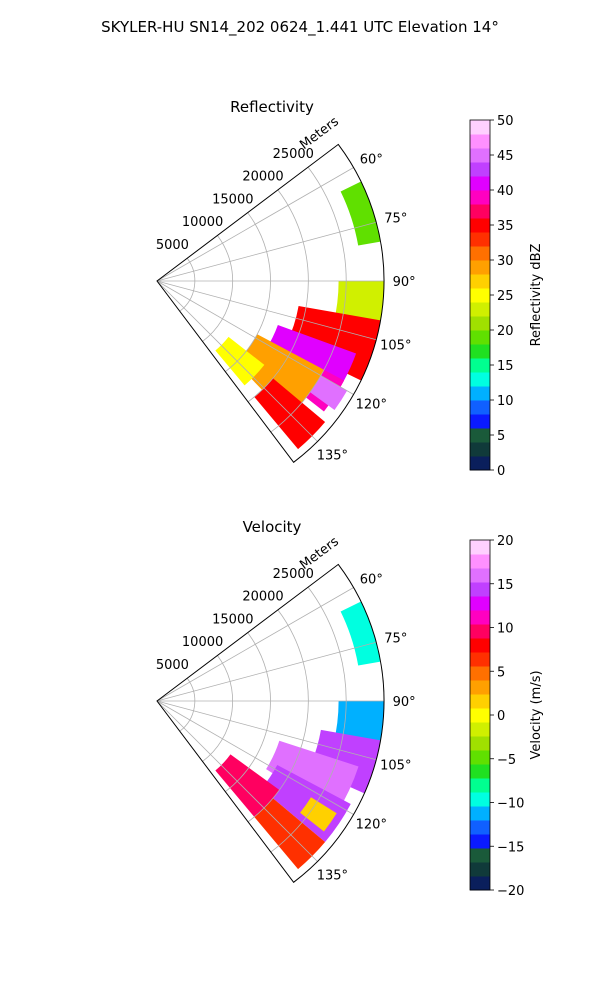 Image resolution: width=600 pixels, height=1000 pixels. Describe the element at coordinates (332, 455) in the screenshot. I see `azimuth-tick-label: 135°` at that location.